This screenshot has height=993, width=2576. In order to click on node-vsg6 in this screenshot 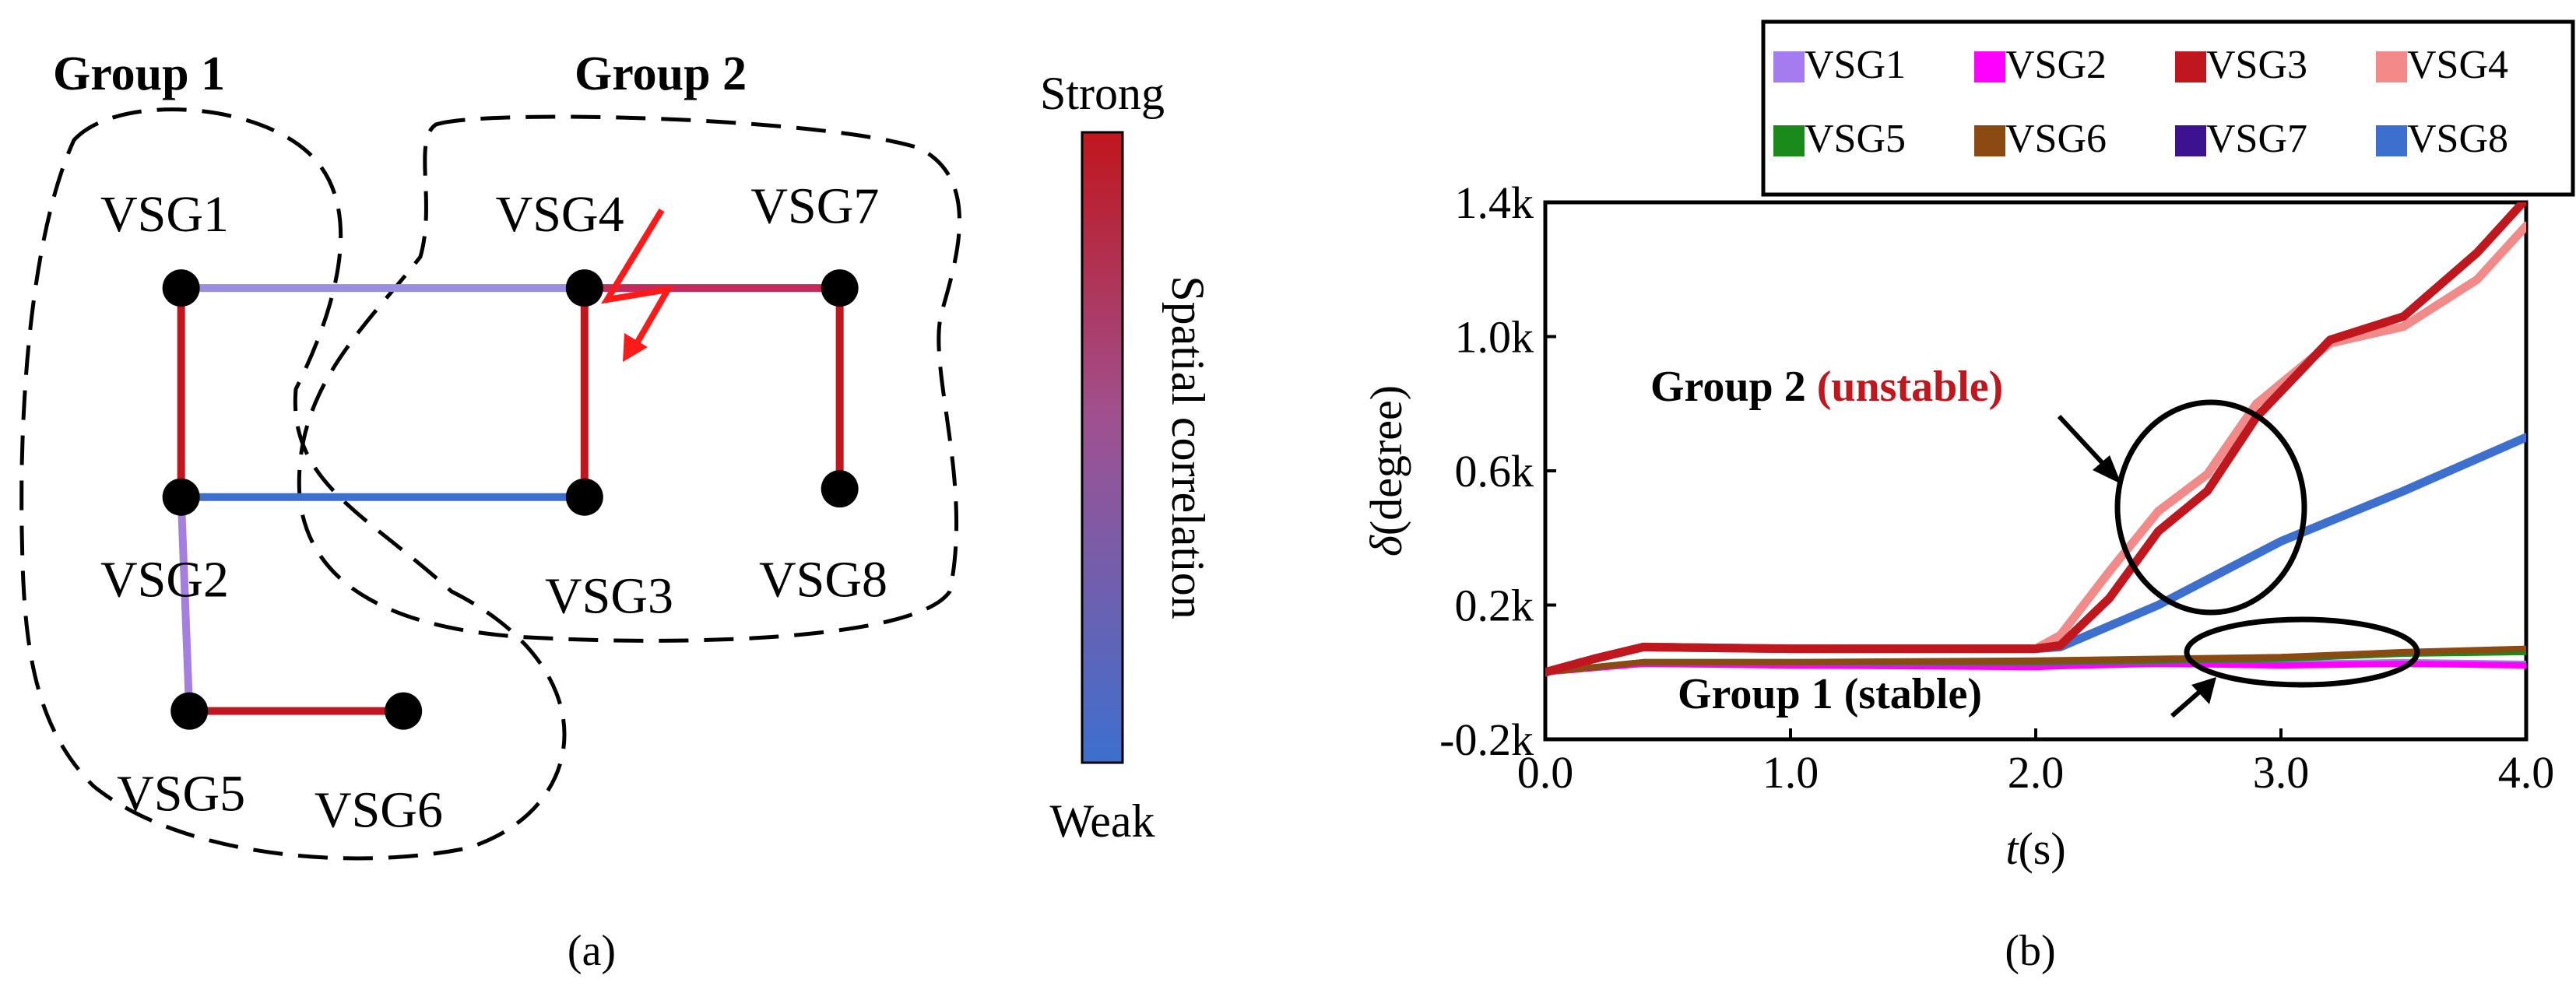, I will do `click(404, 711)`.